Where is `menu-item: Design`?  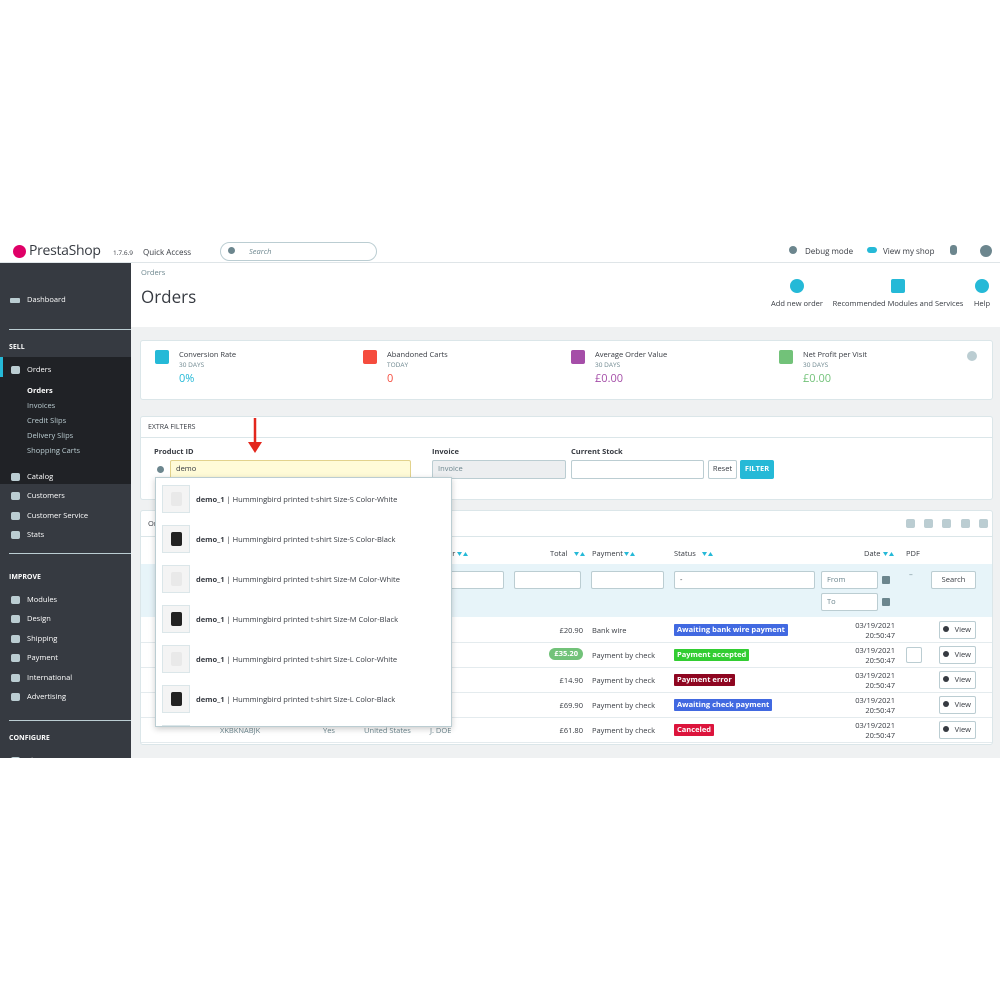 menu-item: Design is located at coordinates (39, 619).